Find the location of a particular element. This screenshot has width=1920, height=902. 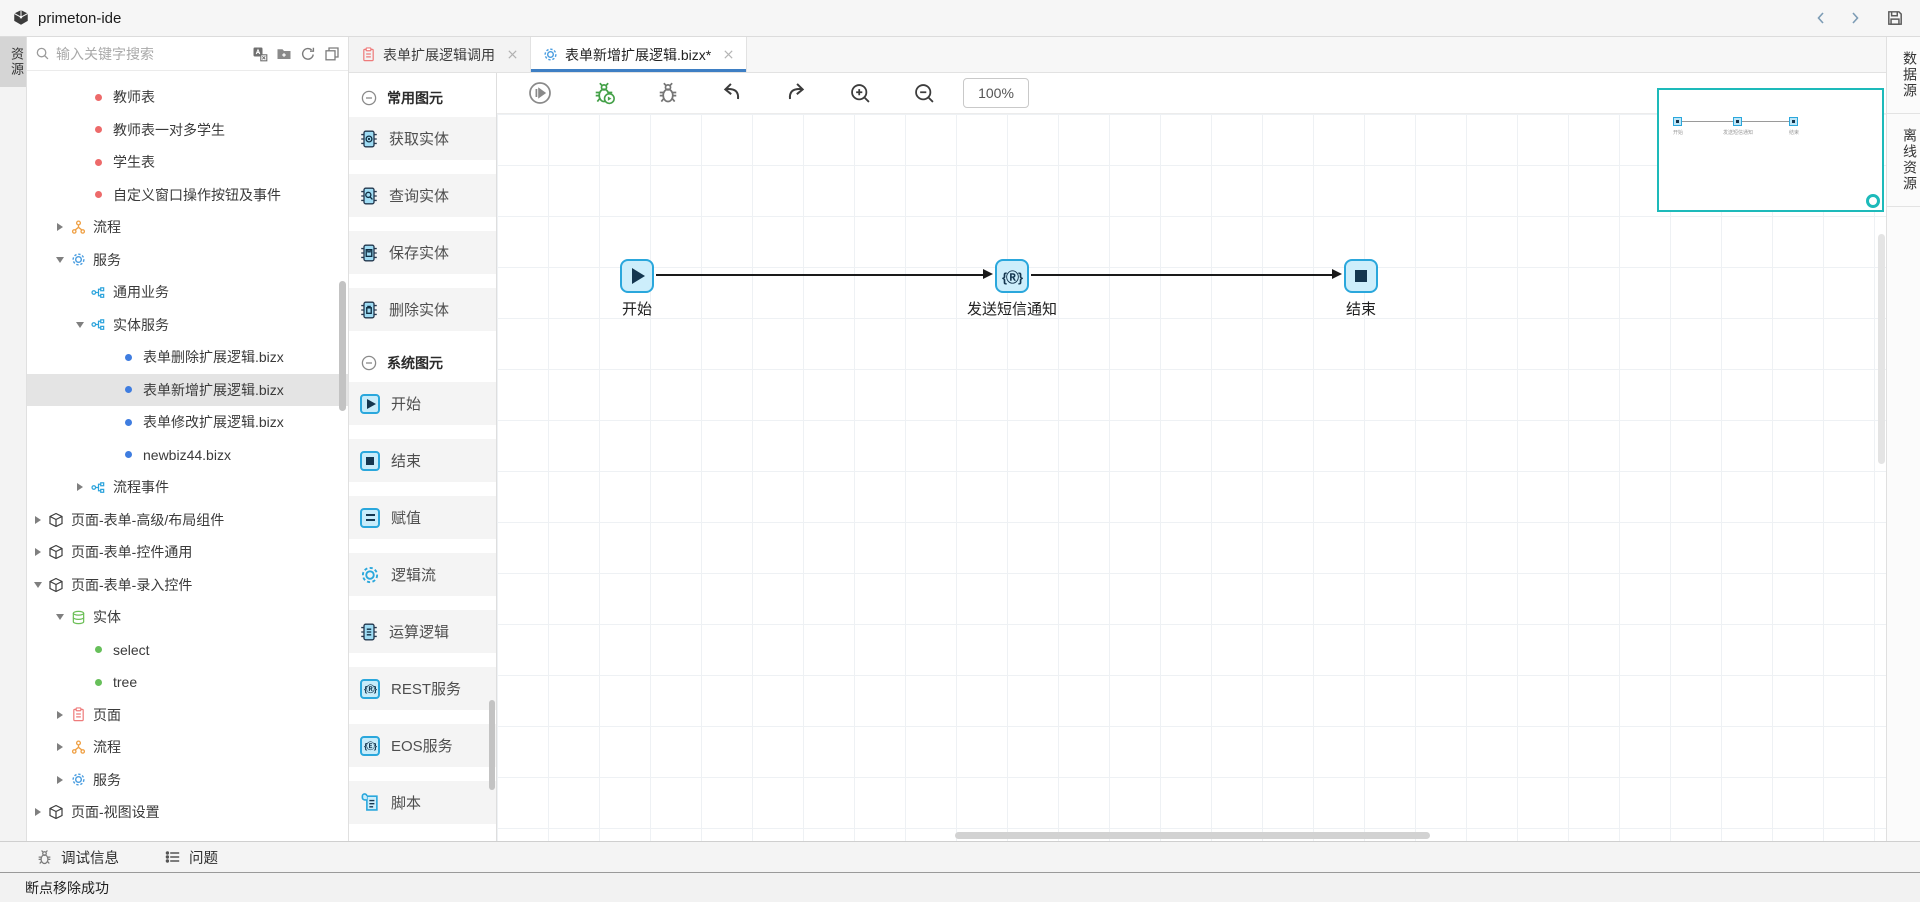

minimap: 开始 发送短信通知 结束 is located at coordinates (1770, 150).